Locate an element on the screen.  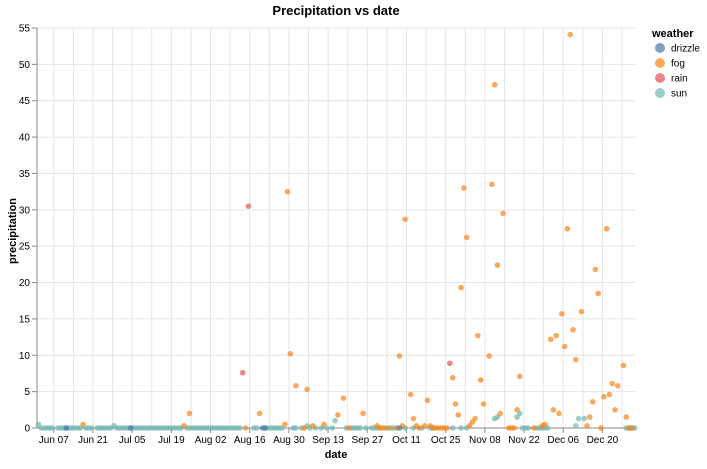
x-tick-label: Sep 27 is located at coordinates (367, 440).